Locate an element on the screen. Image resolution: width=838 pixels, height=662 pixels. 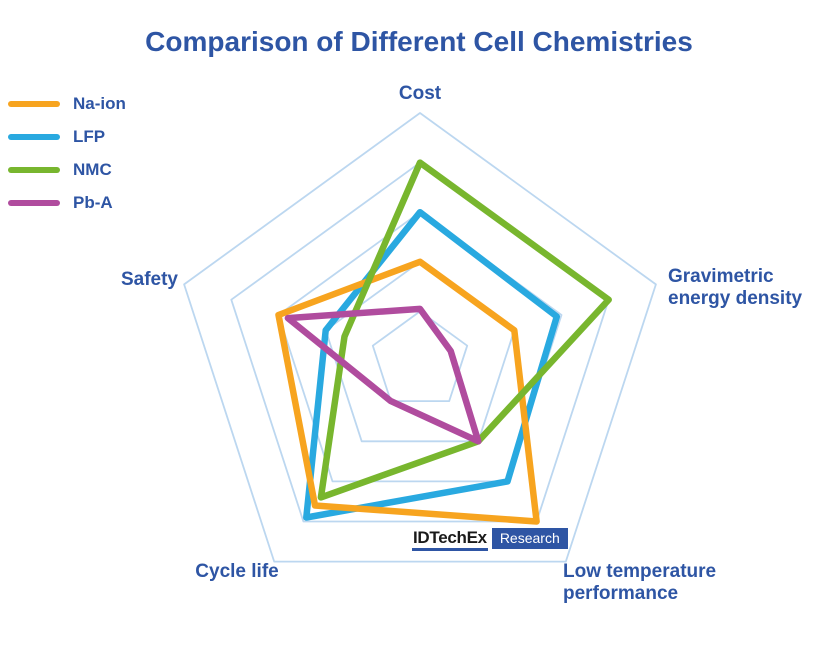
idtechex-logo-research-badge: Research is located at coordinates (529, 538).